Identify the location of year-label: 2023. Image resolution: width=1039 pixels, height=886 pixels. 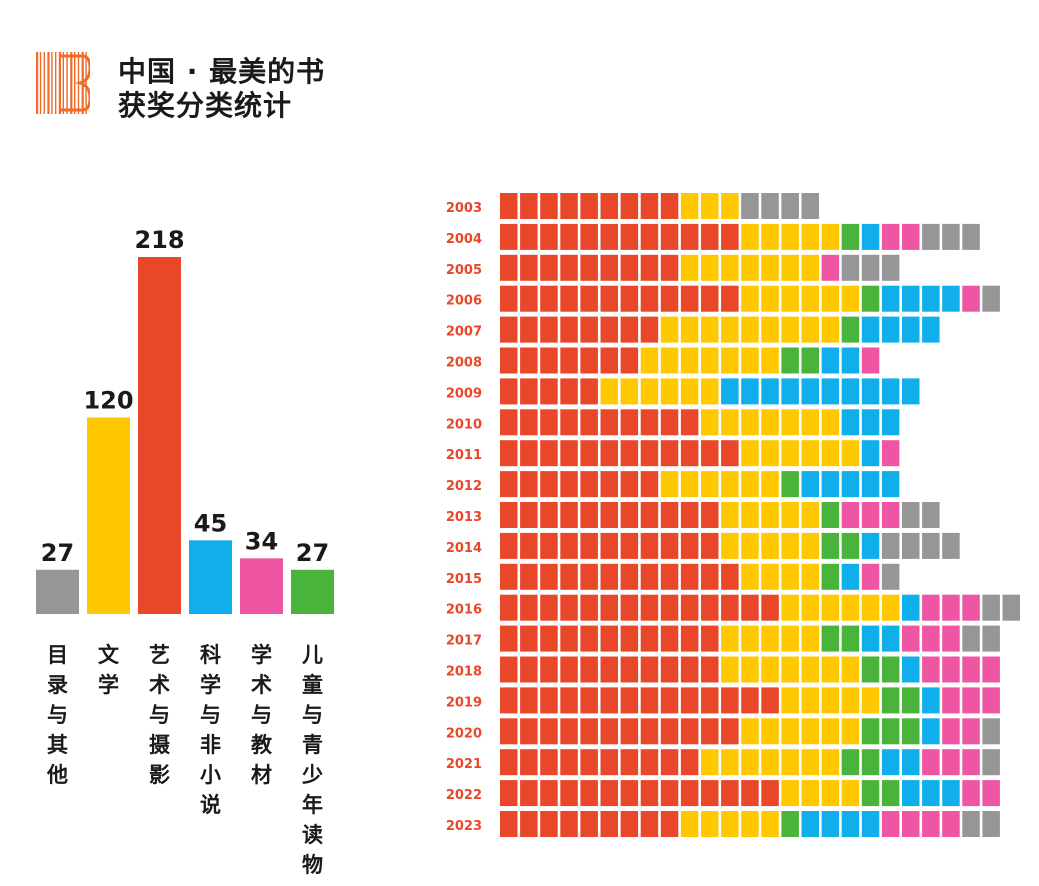
(464, 826).